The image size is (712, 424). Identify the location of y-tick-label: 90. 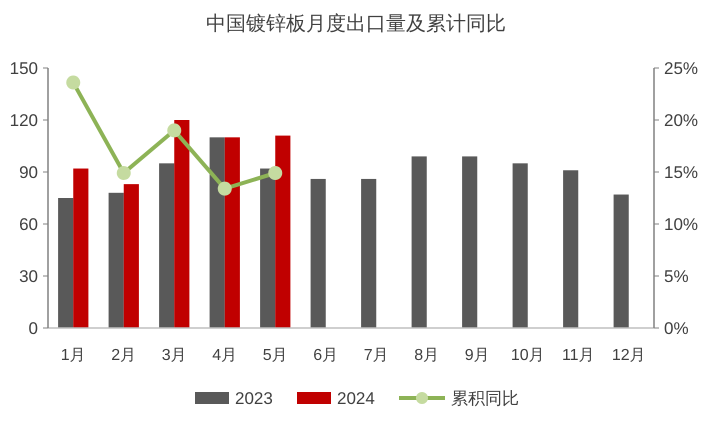
(28, 172).